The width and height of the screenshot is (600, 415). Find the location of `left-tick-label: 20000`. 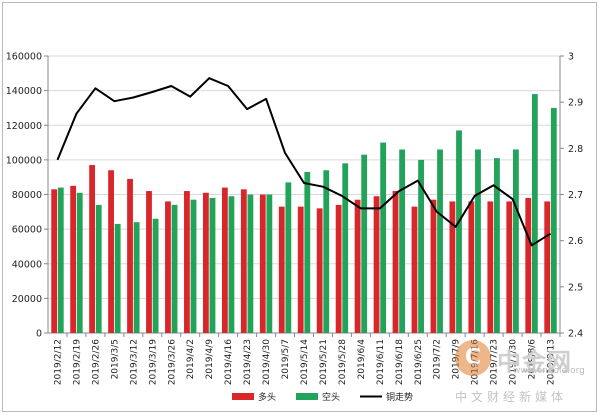

left-tick-label: 20000 is located at coordinates (27, 299).